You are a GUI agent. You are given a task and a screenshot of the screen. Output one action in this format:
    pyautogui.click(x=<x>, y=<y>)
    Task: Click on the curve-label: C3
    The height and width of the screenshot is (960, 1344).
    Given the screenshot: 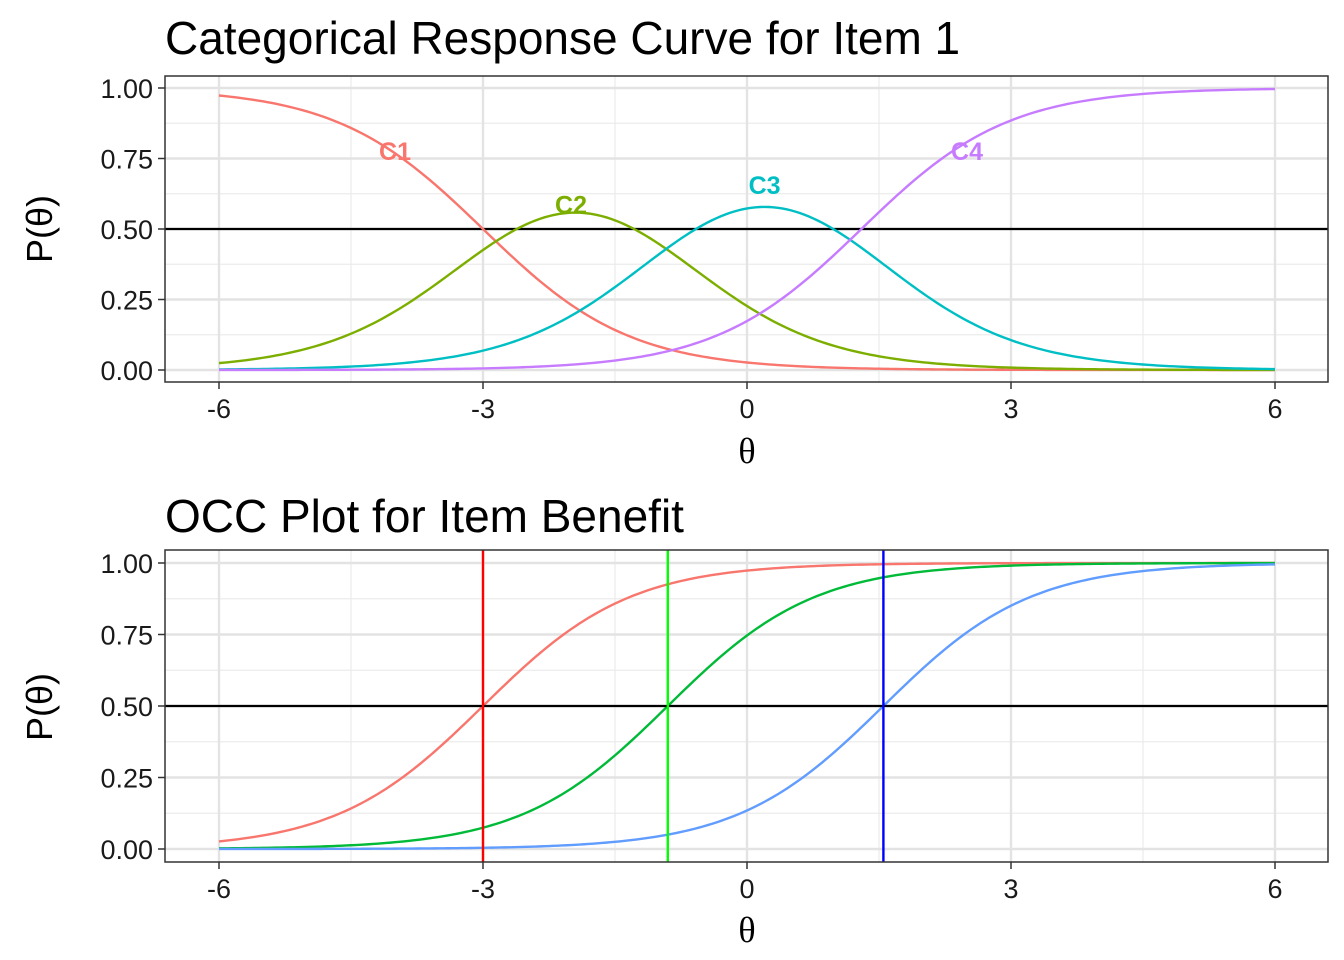 What is the action you would take?
    pyautogui.click(x=765, y=186)
    